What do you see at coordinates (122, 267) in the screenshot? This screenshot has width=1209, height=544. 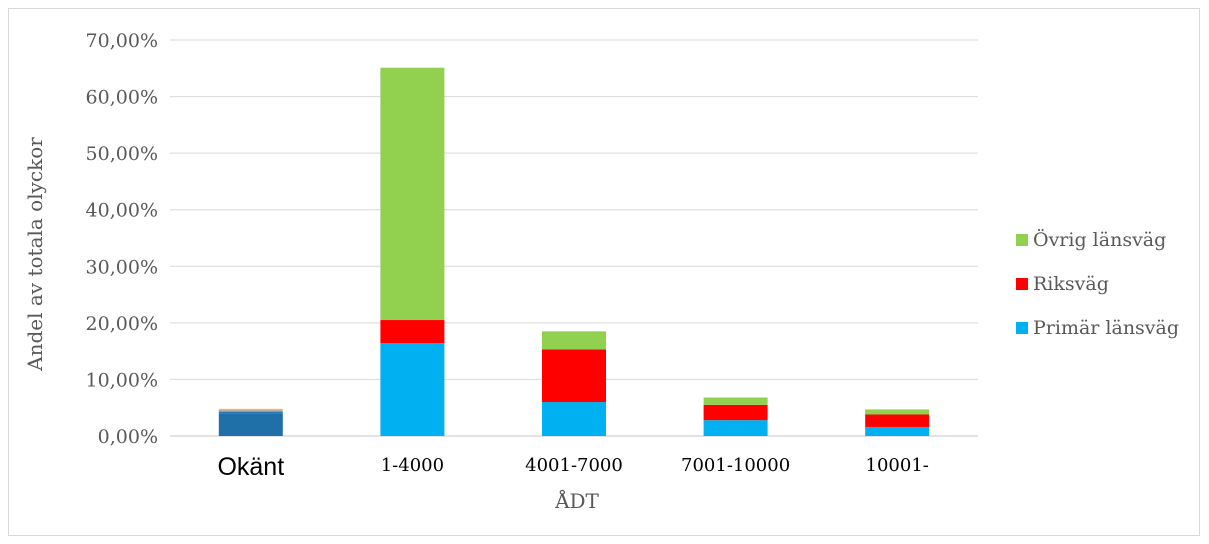 I see `y-tick-label: 30,00%` at bounding box center [122, 267].